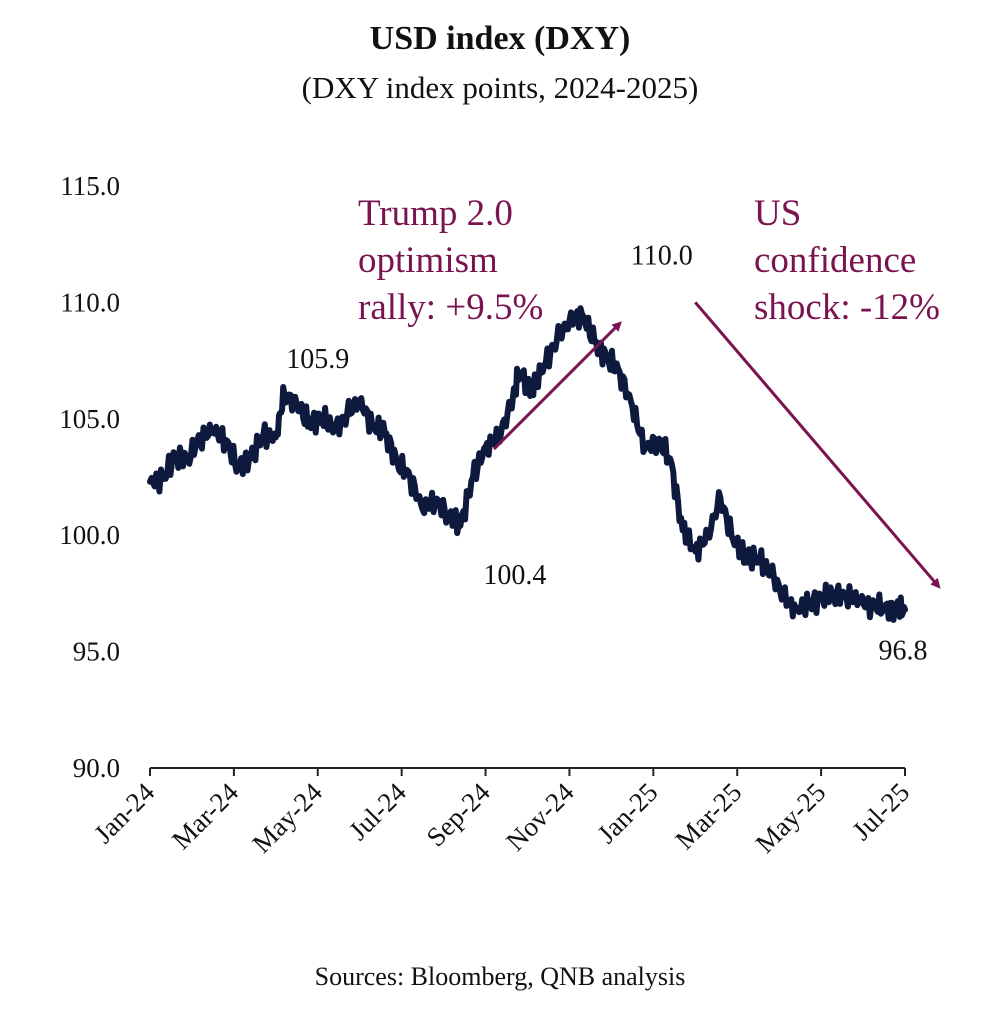 This screenshot has height=1024, width=1000. I want to click on data-value-label: 105.9, so click(317, 359).